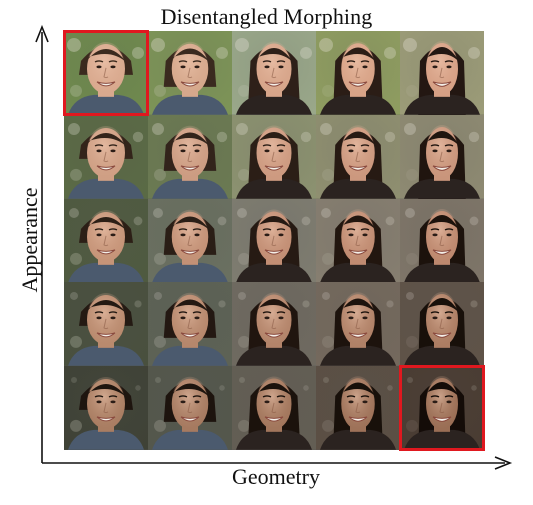 The image size is (533, 505). I want to click on face-cell-r3-c2, so click(190, 240).